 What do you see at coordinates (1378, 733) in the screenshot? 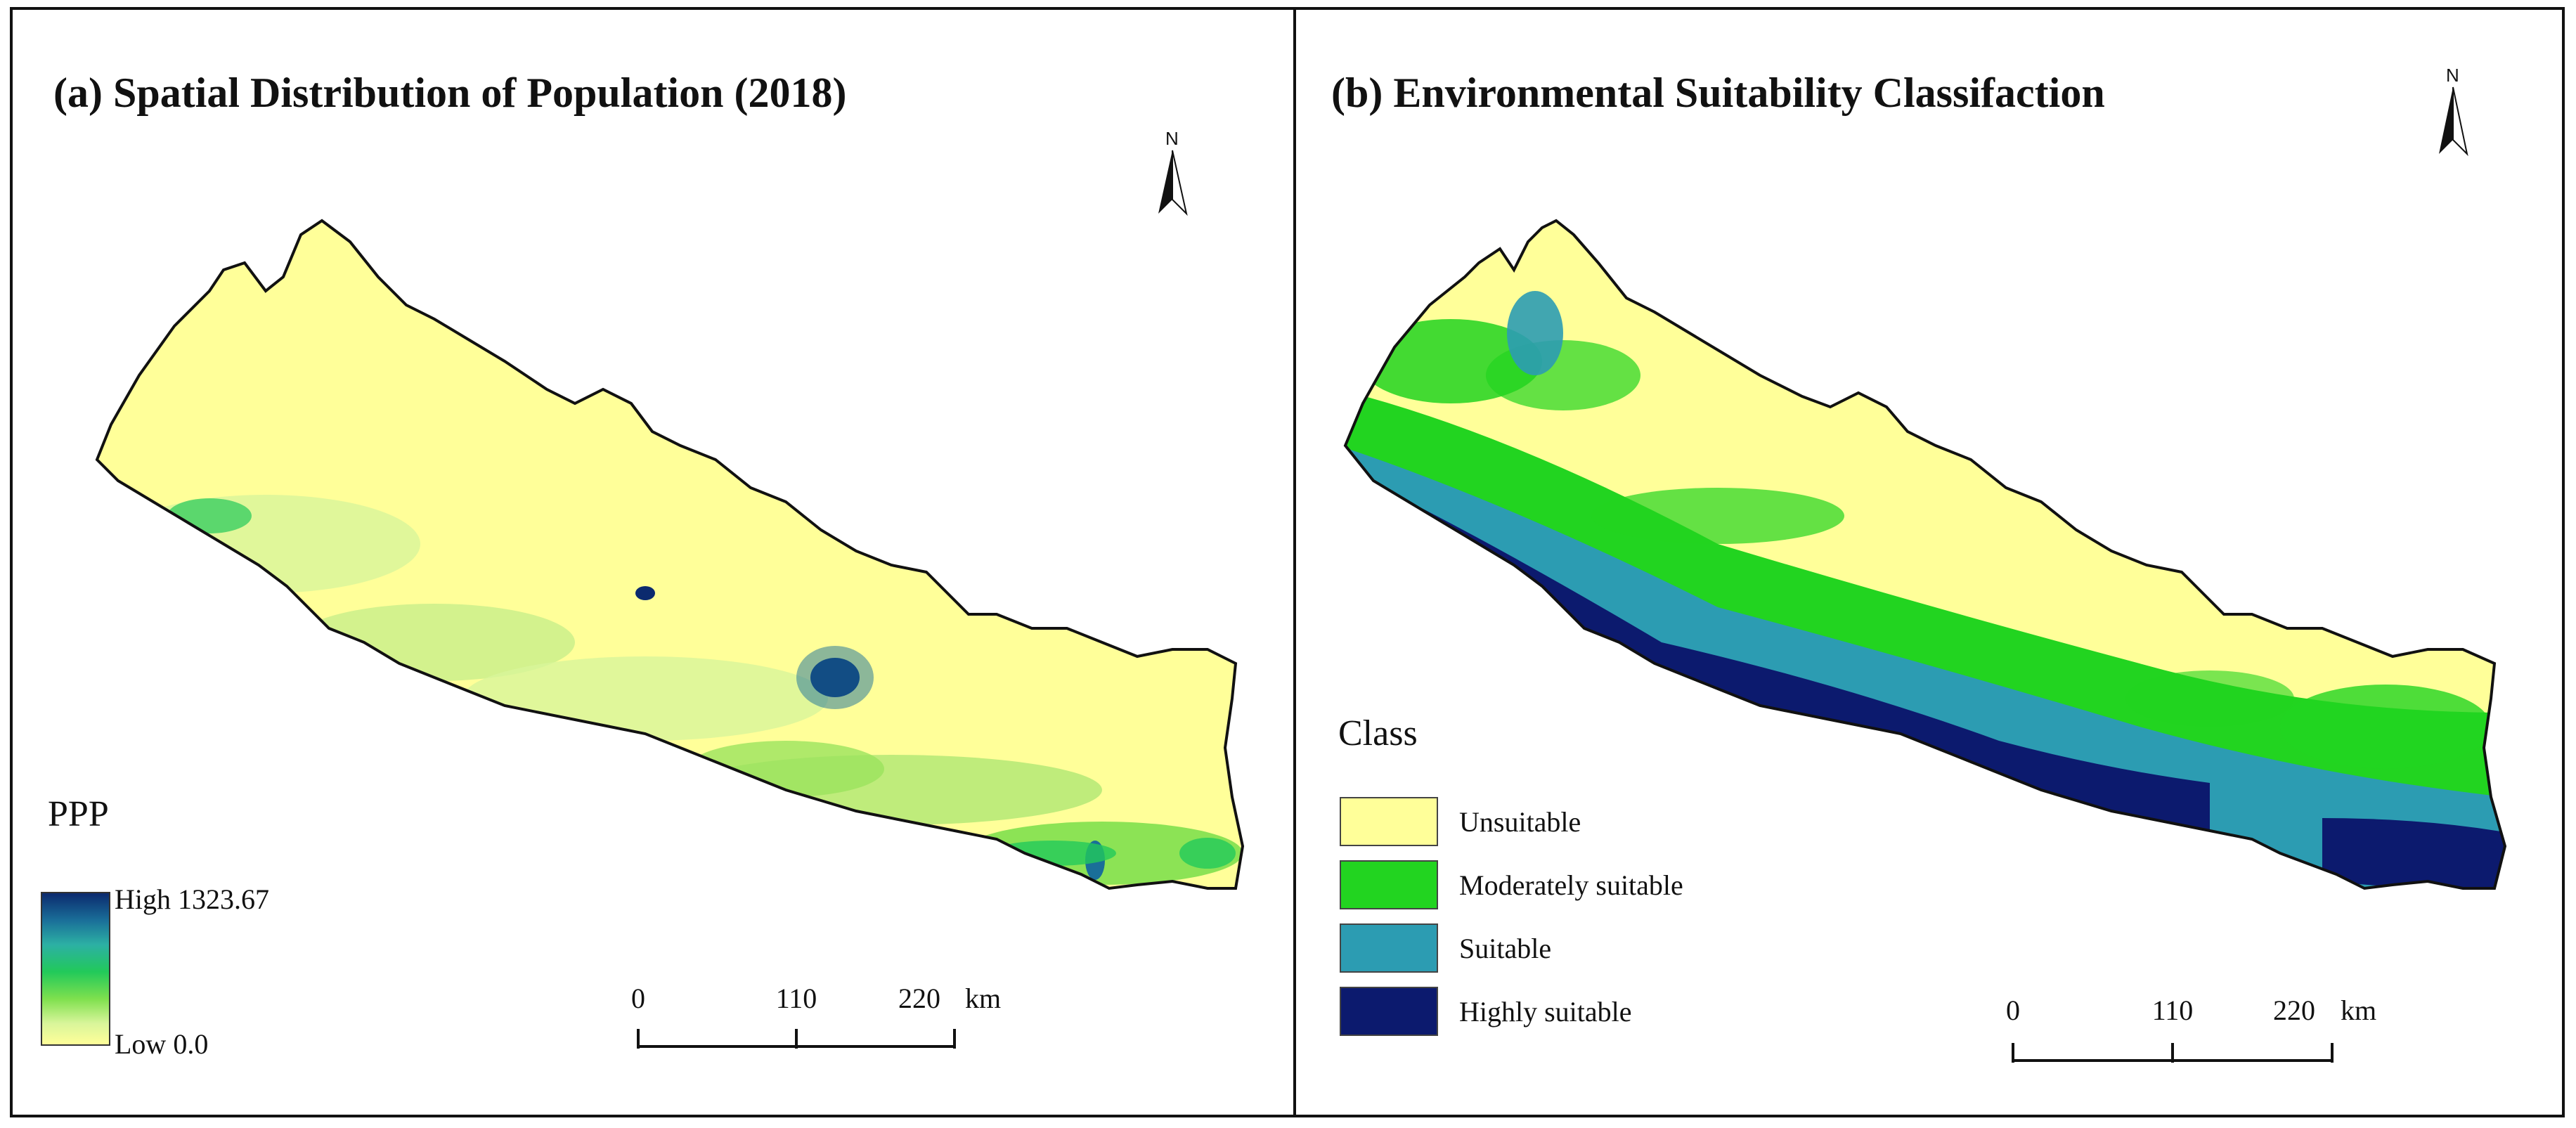
I see `class-legend-title: Class` at bounding box center [1378, 733].